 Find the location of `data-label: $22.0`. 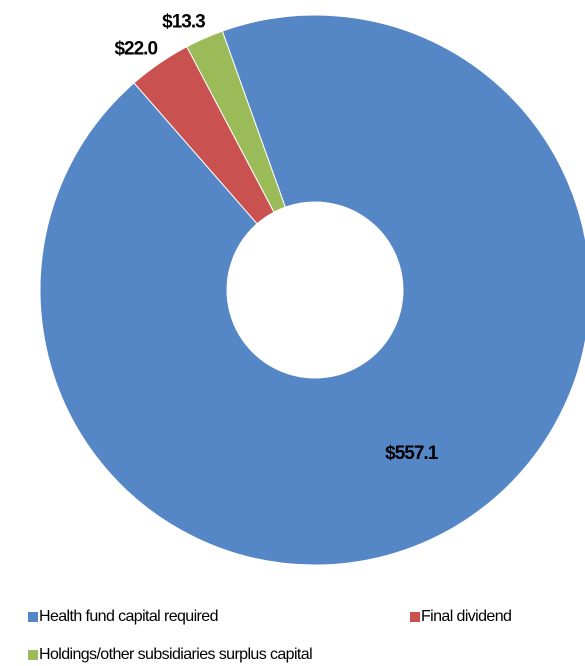

data-label: $22.0 is located at coordinates (135, 48).